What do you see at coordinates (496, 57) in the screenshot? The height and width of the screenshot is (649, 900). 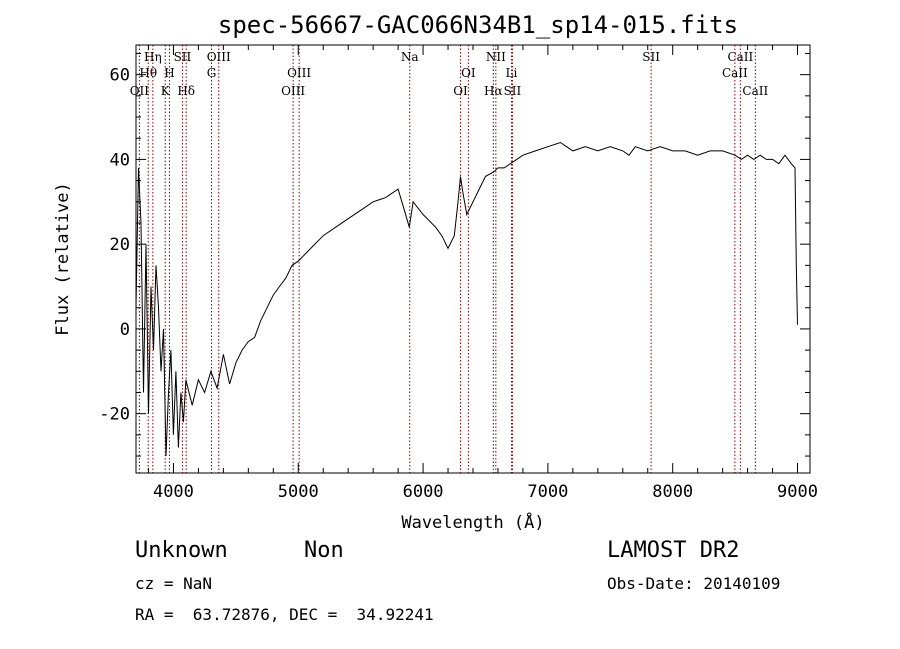 I see `spectral-line-label: NII` at bounding box center [496, 57].